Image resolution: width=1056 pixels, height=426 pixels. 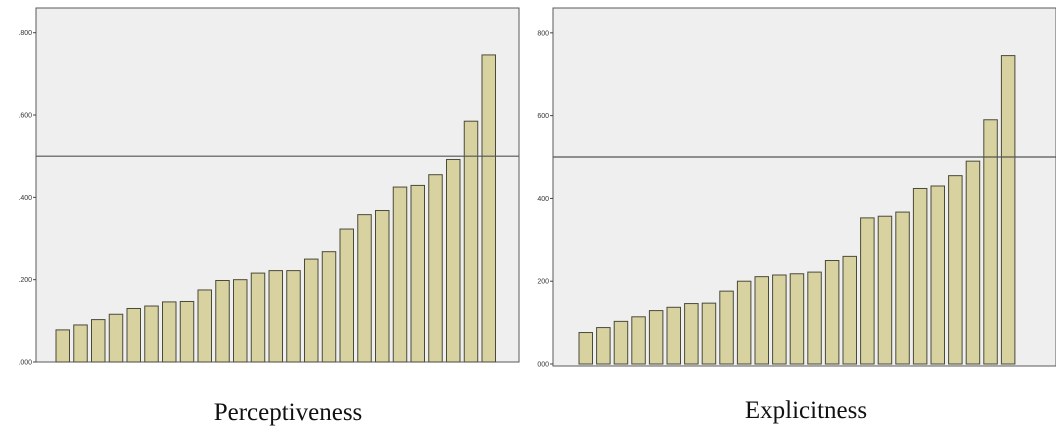 I want to click on y-axis-explicitness: 000 200 400 600 800, so click(x=545, y=199).